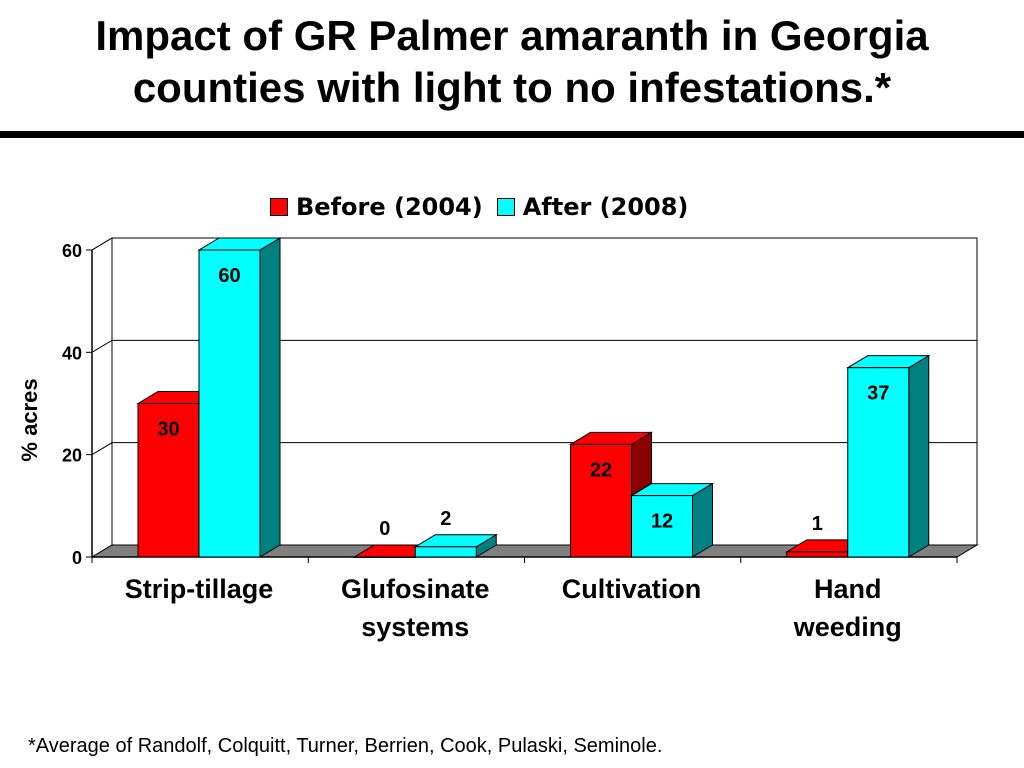 This screenshot has height=768, width=1024. I want to click on x-tick-label: Glufosinate, so click(415, 589).